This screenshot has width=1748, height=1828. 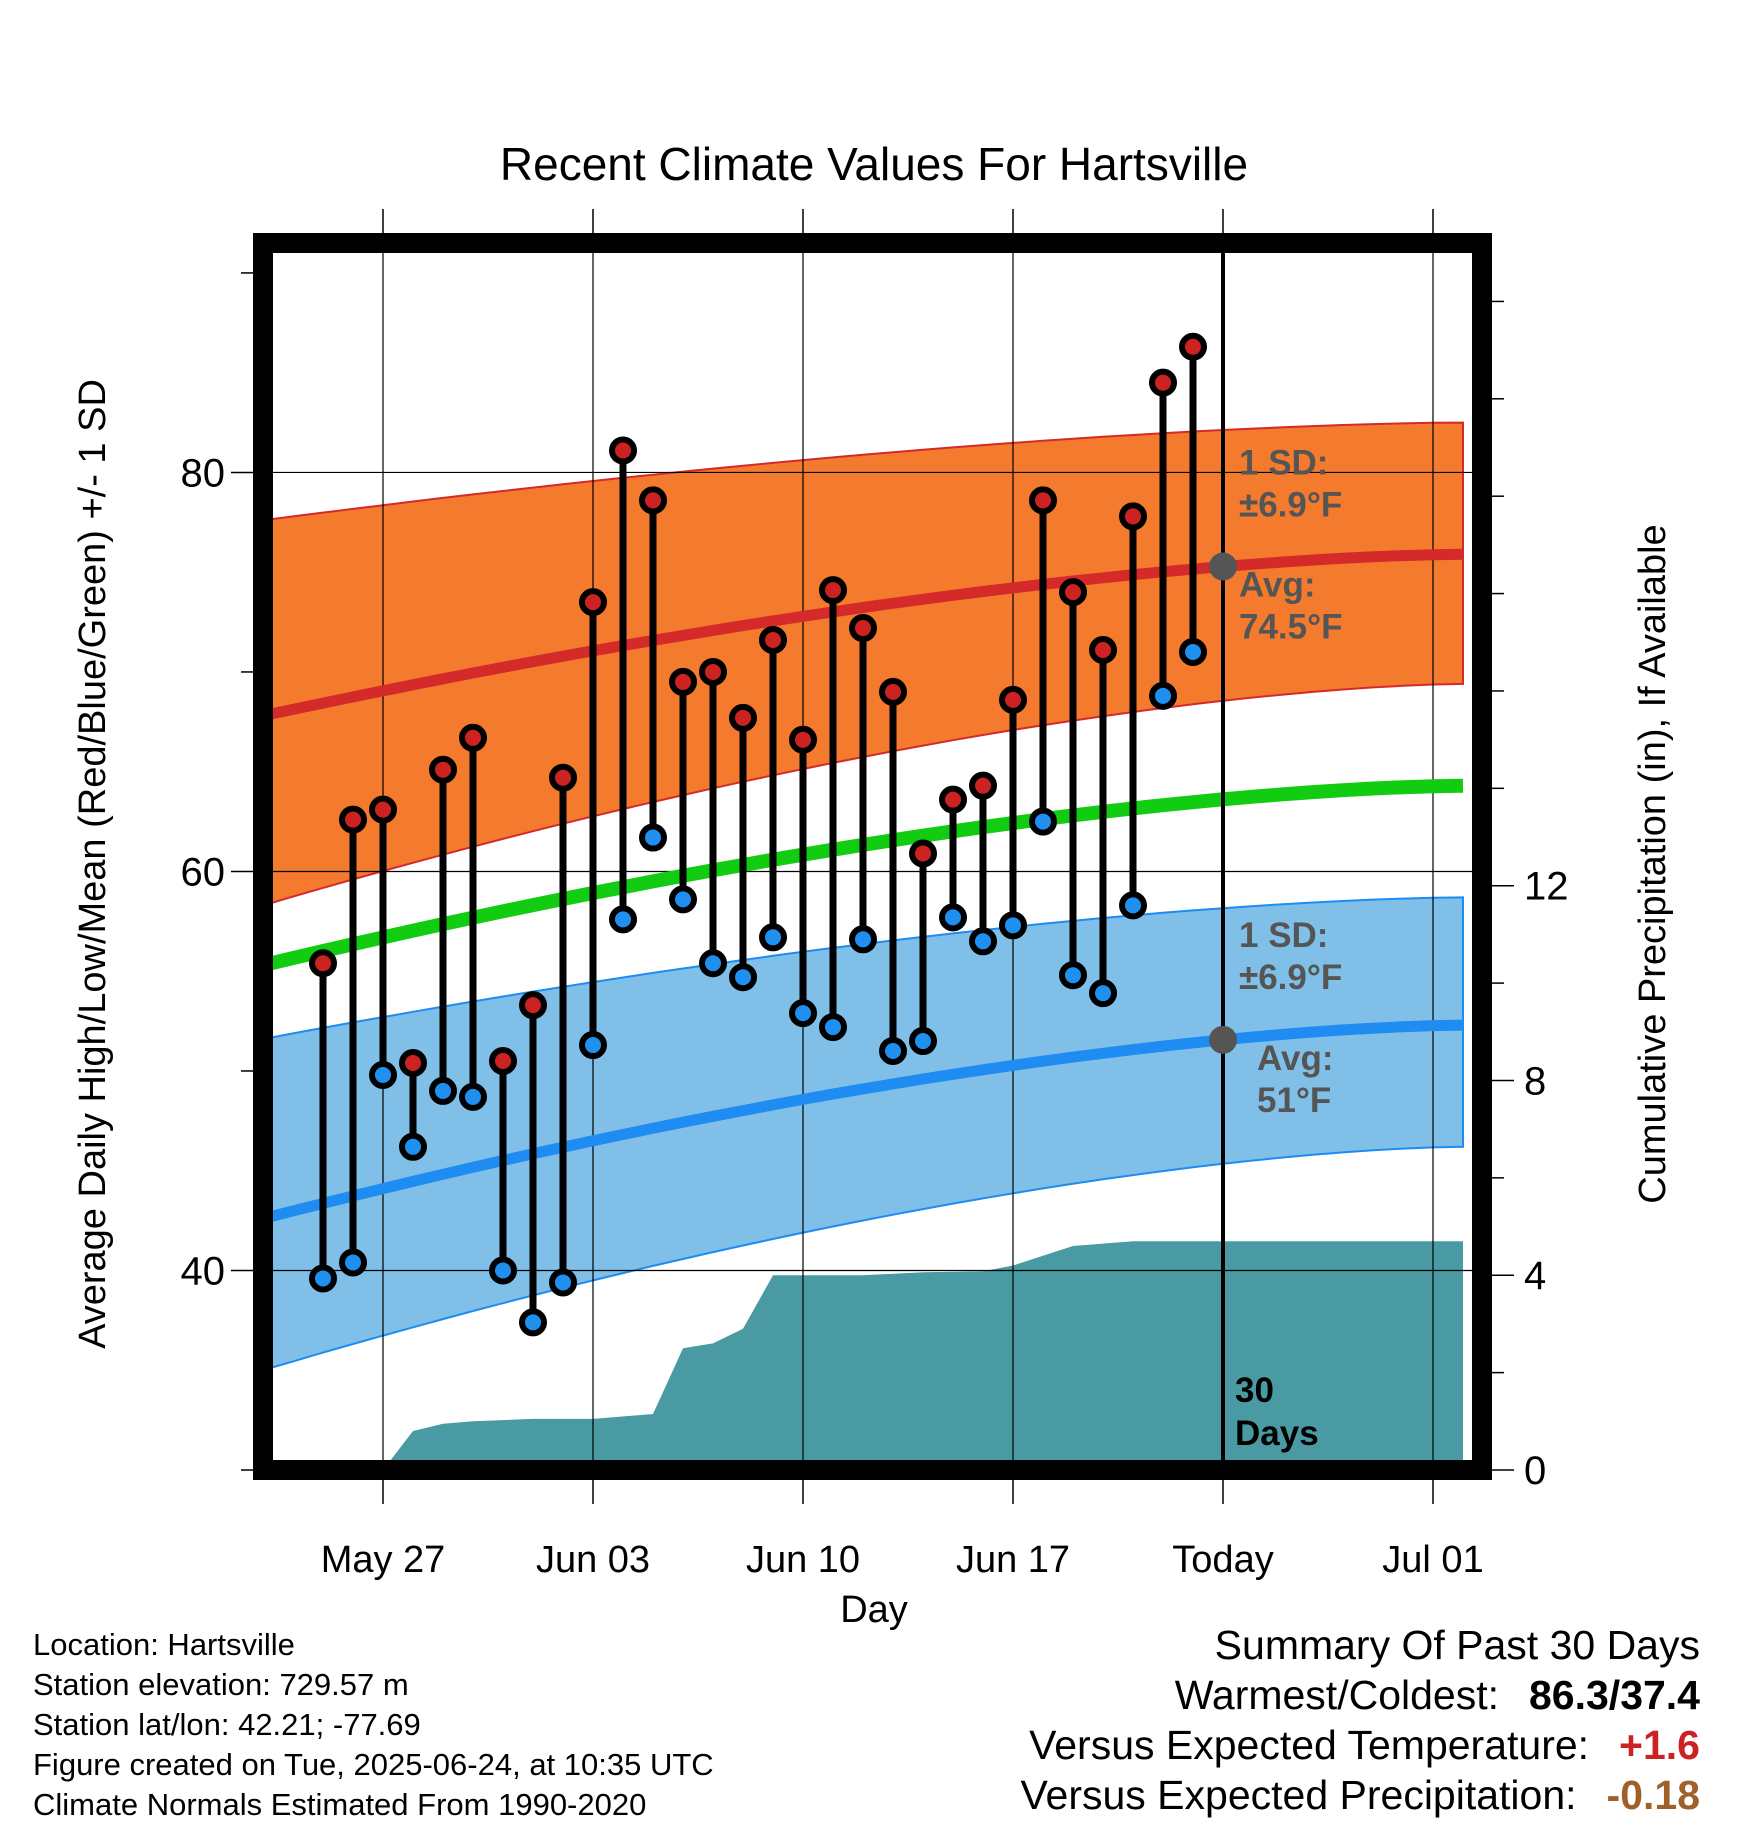 I want to click on location-text: Location: Hartsville, so click(x=164, y=1644).